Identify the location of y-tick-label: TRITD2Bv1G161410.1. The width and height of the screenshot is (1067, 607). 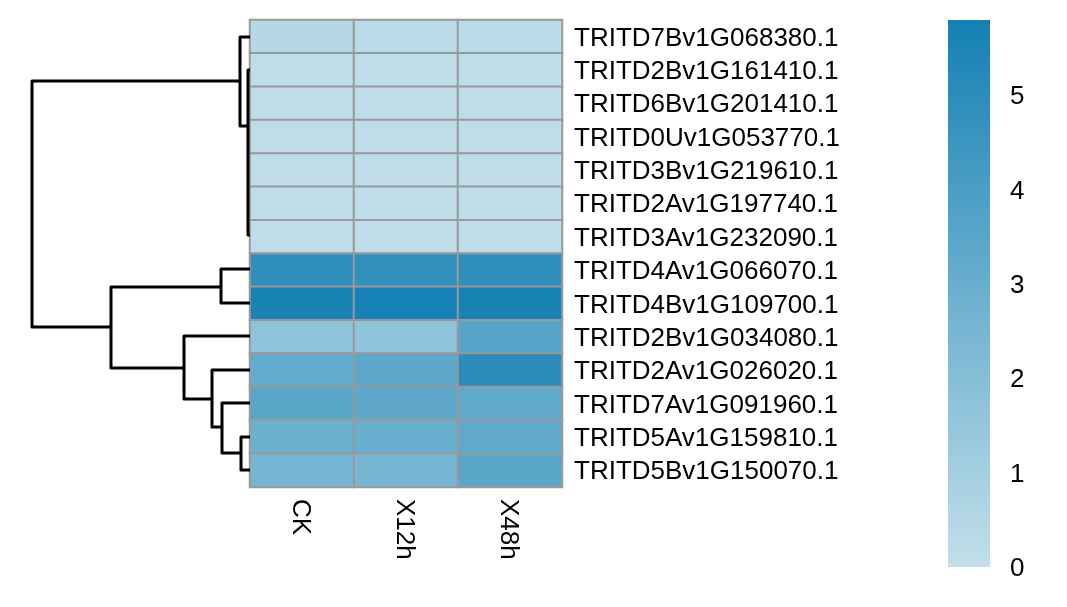
(706, 70).